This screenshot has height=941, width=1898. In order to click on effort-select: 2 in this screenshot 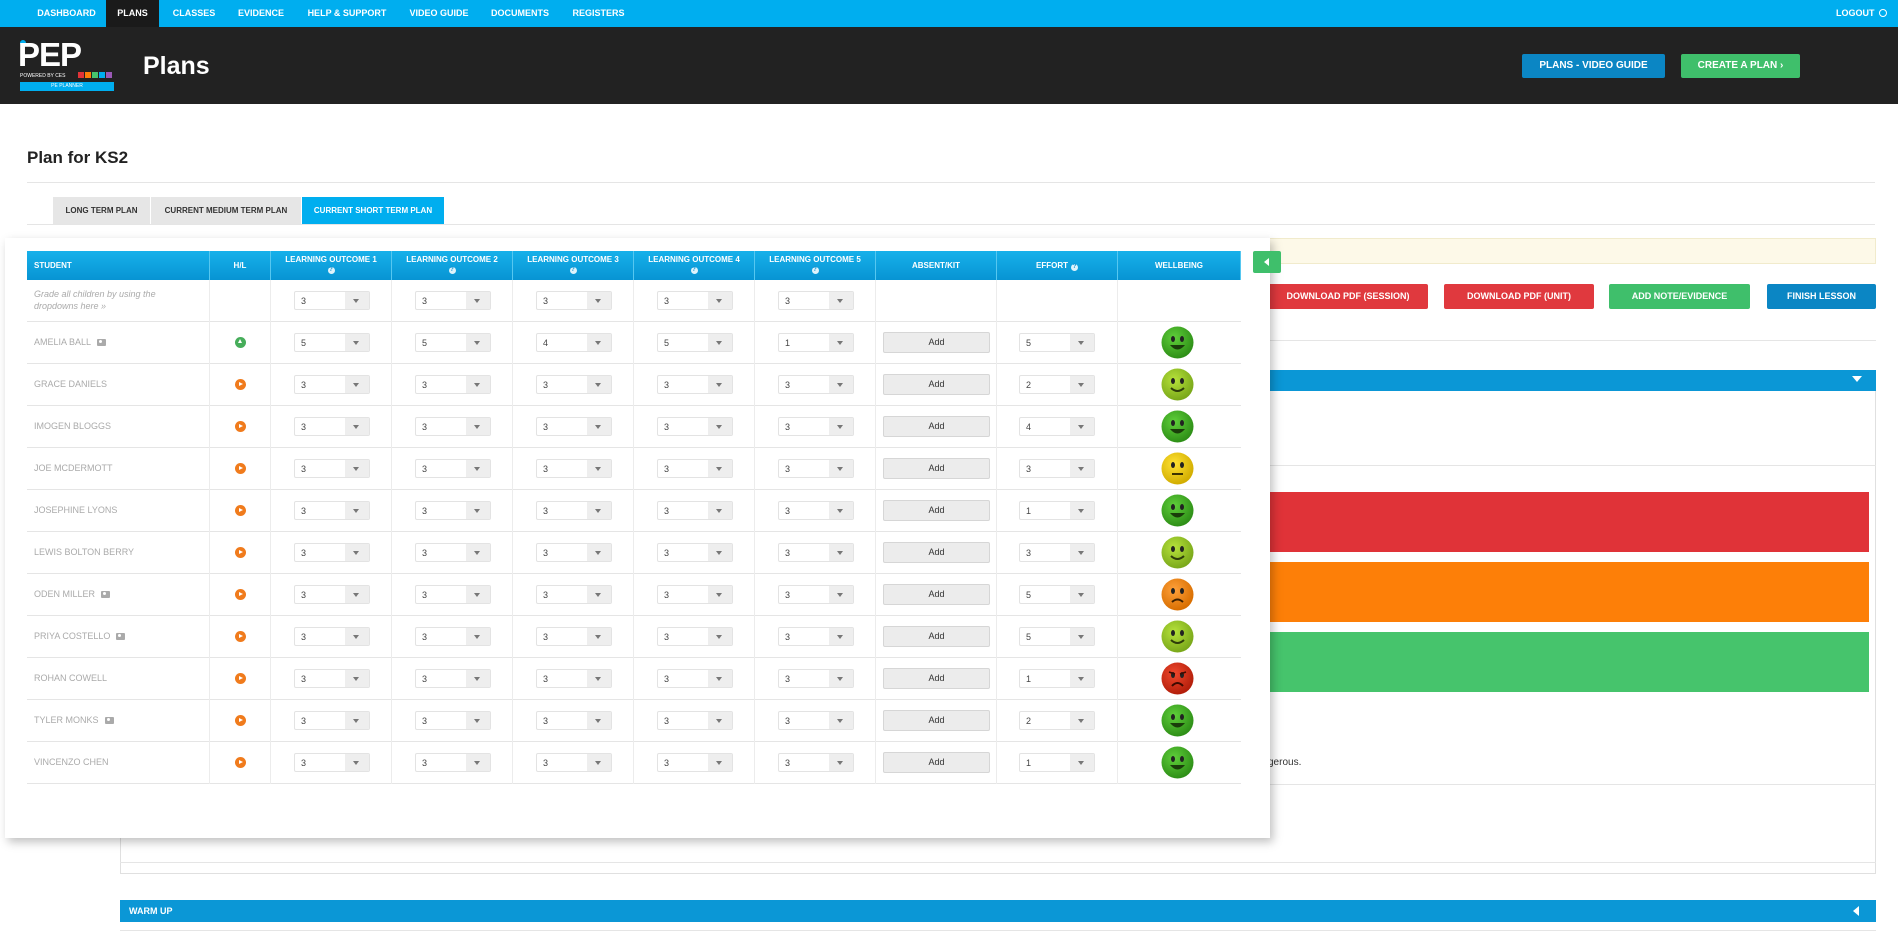, I will do `click(1057, 720)`.